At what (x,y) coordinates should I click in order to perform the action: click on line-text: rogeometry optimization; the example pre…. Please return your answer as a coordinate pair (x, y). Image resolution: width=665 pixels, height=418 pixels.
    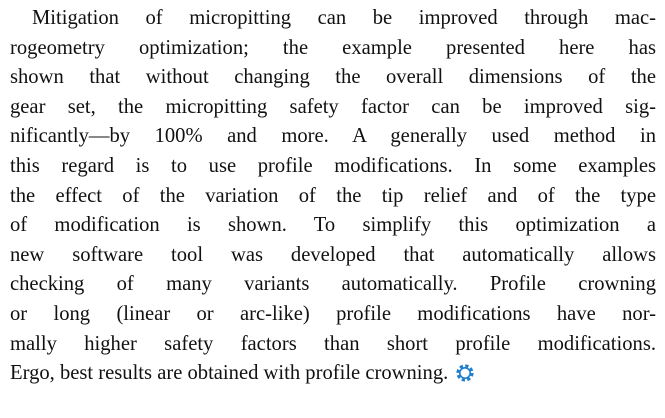
    Looking at the image, I should click on (333, 47).